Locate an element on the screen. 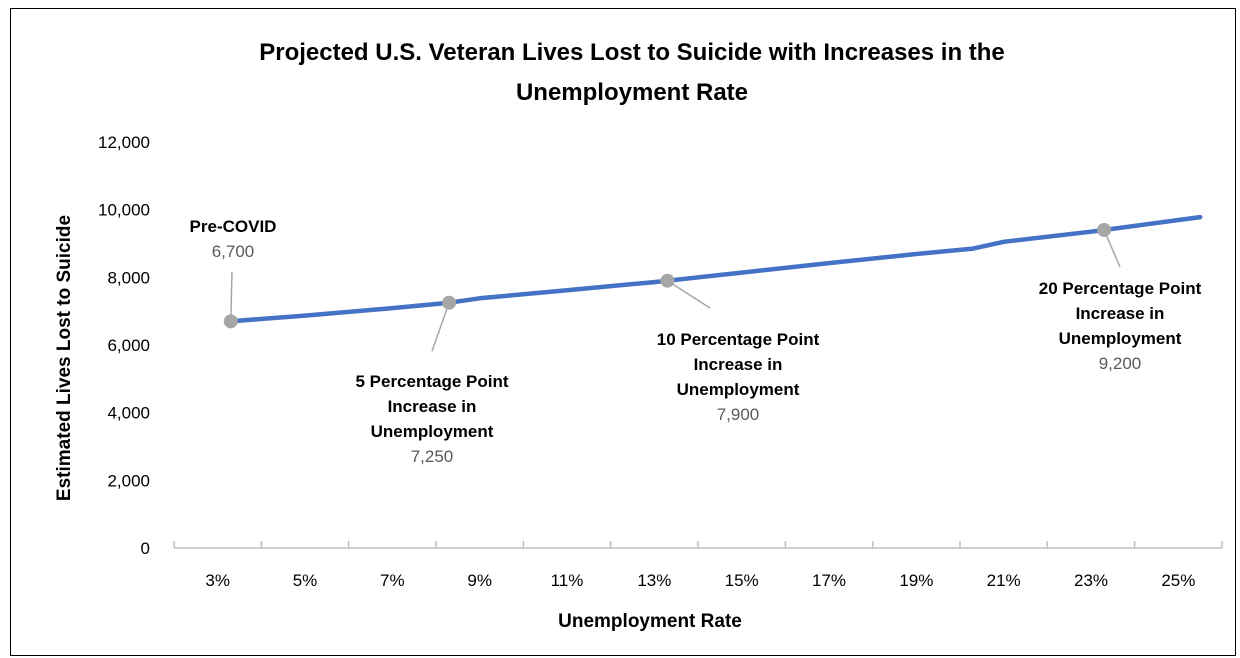  x-tick-label: 9% is located at coordinates (479, 580).